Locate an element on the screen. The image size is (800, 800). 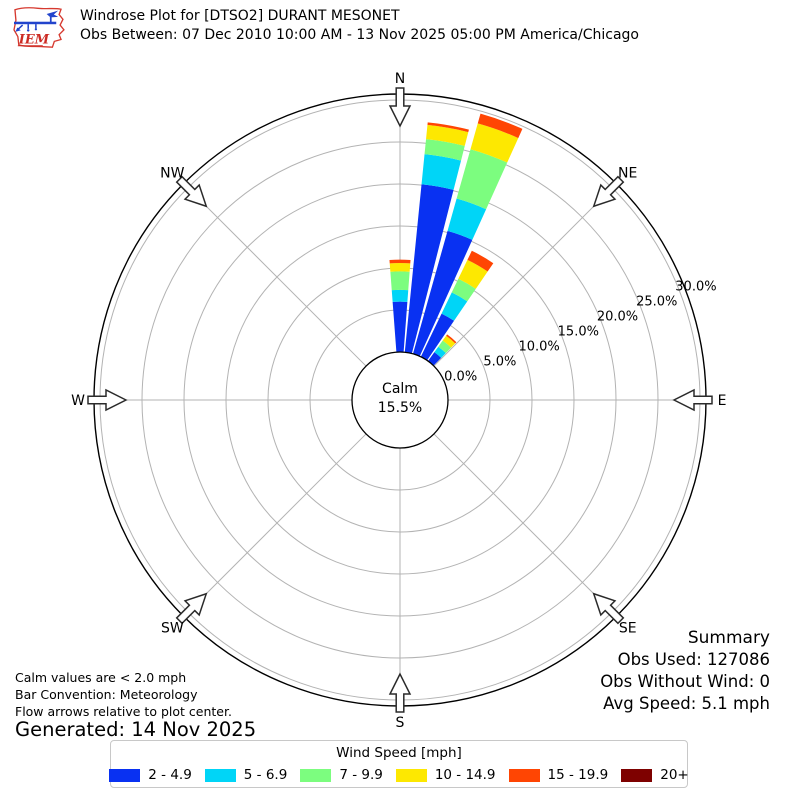
compass-label-n: N is located at coordinates (400, 79).